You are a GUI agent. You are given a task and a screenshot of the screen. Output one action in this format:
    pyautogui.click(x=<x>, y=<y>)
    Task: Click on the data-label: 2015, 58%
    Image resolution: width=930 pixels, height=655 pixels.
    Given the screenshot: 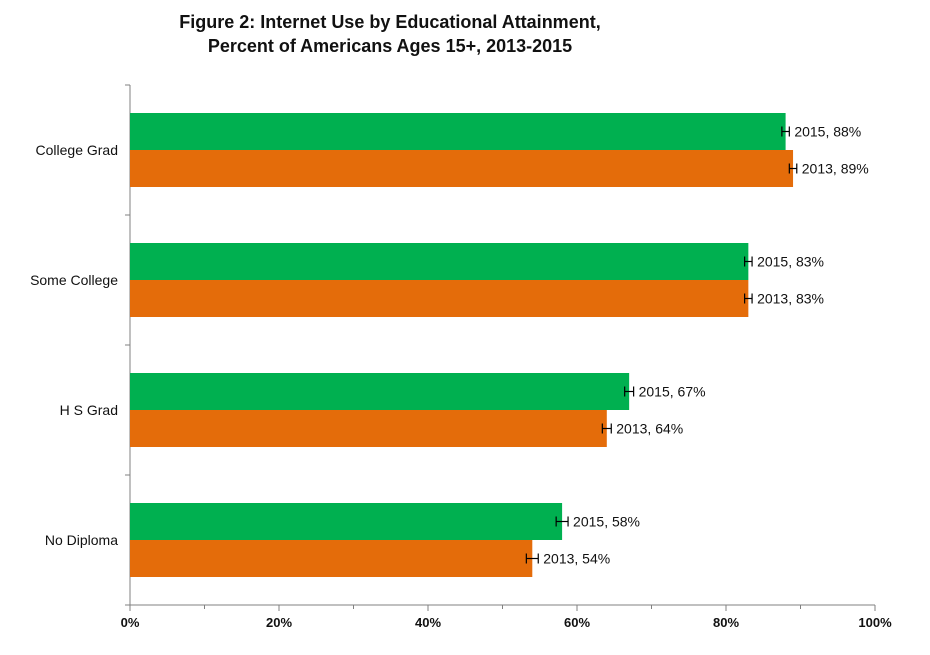 What is the action you would take?
    pyautogui.click(x=606, y=522)
    